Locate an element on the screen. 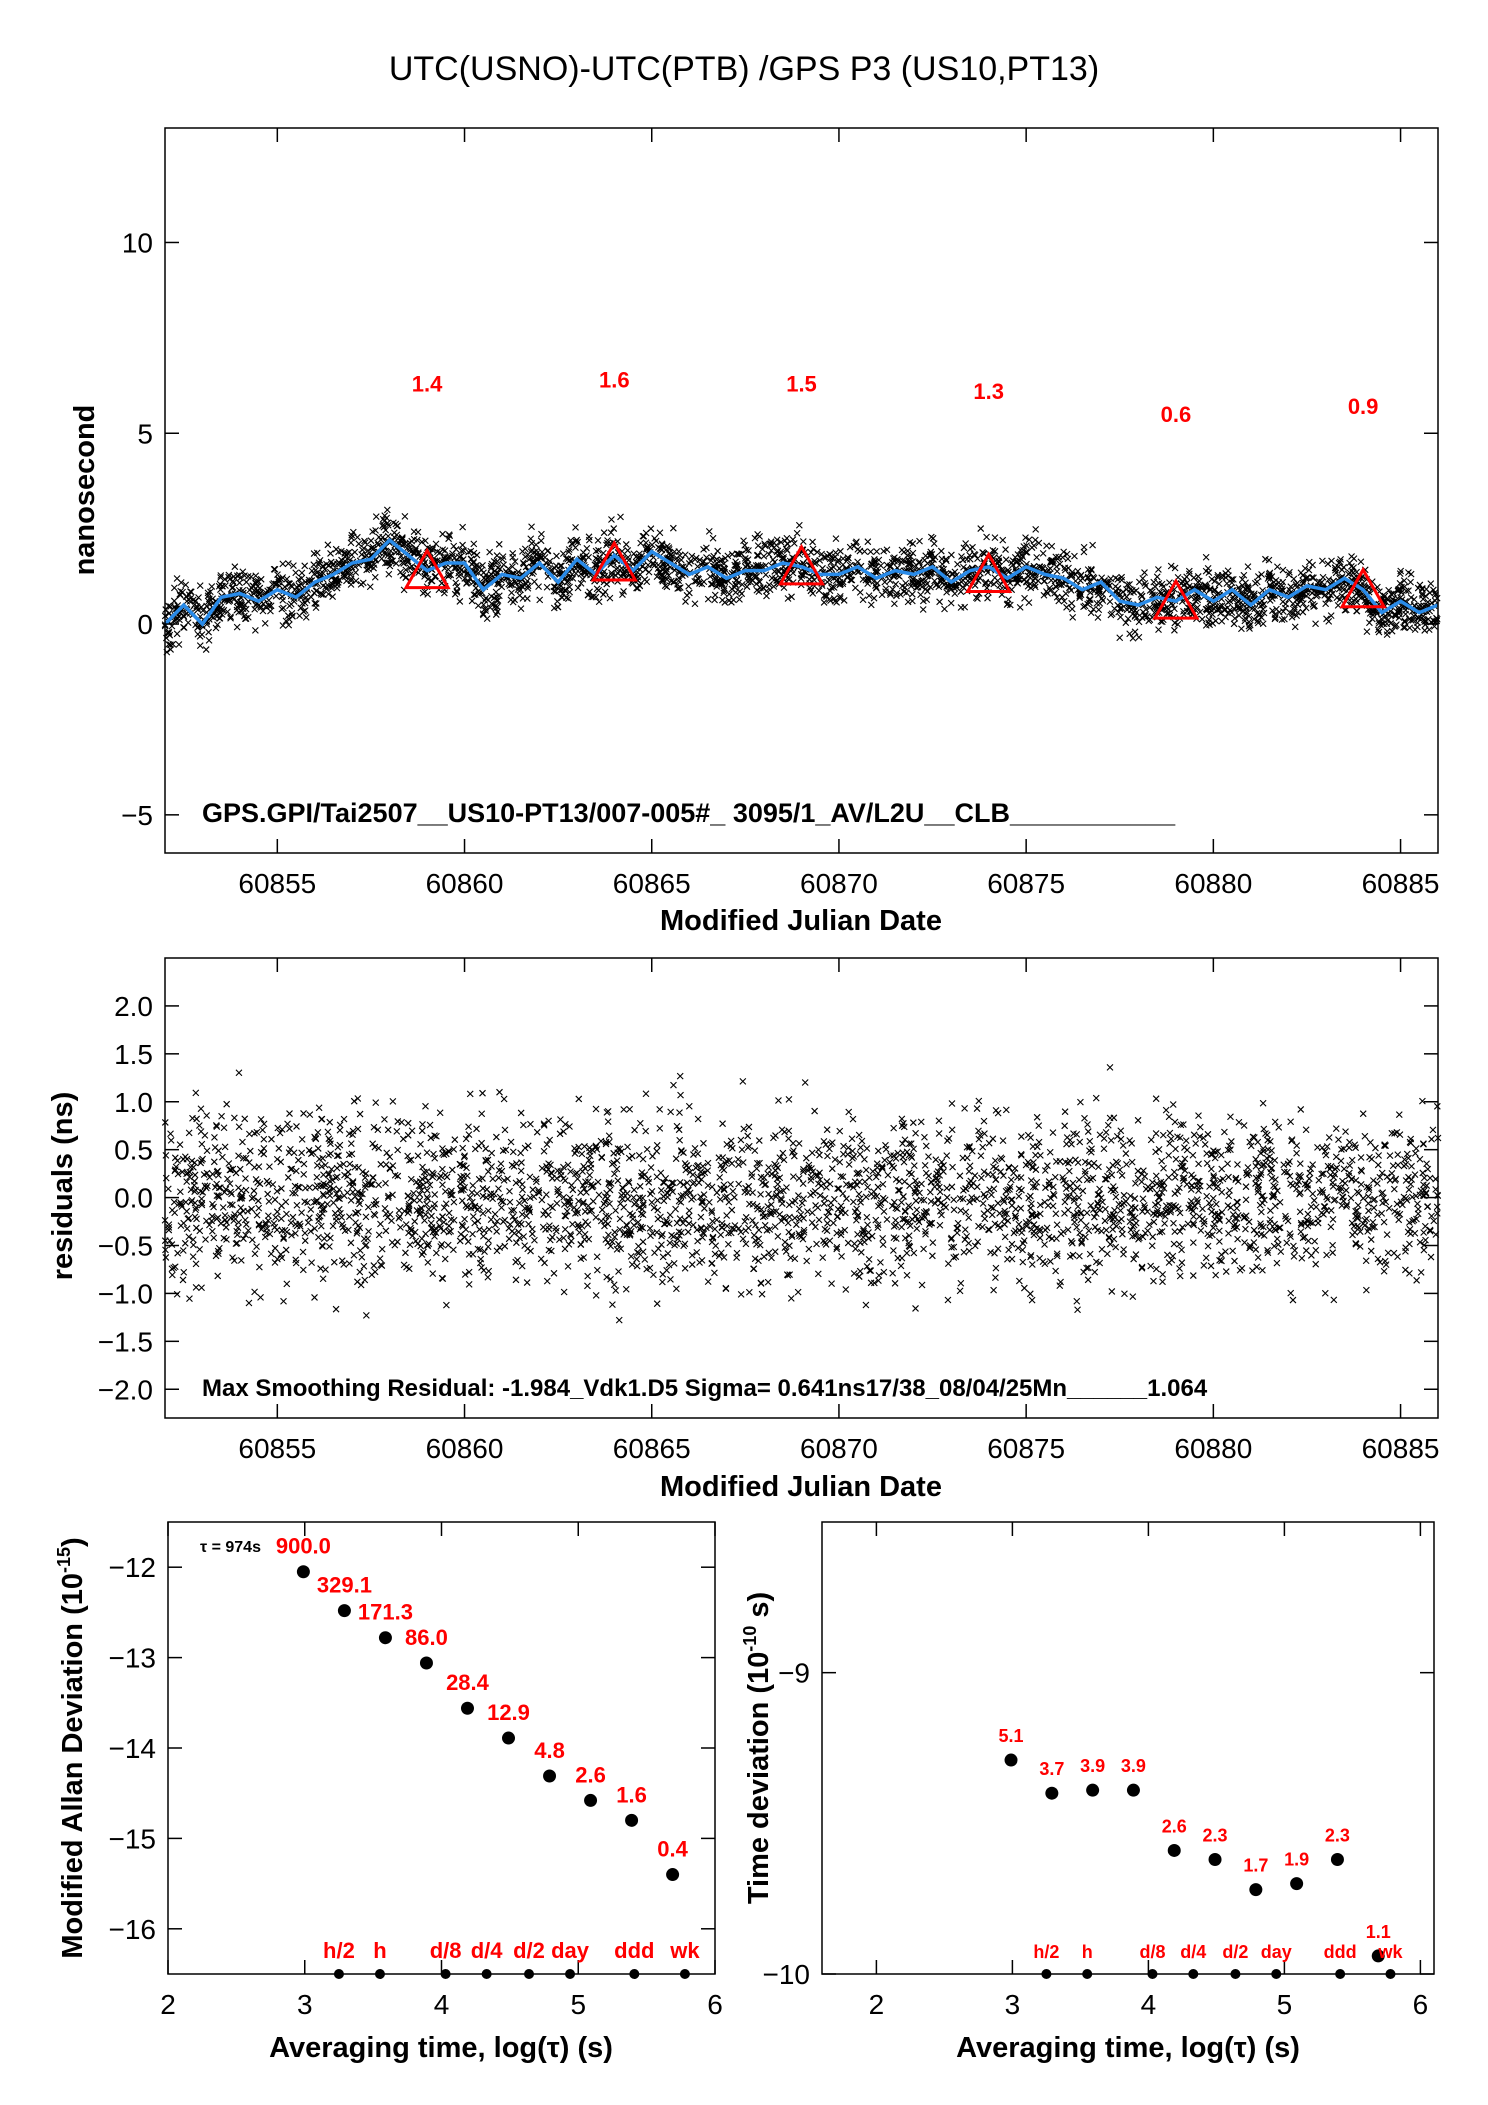  timeseries-triangle-label: 0.6 is located at coordinates (1176, 414).